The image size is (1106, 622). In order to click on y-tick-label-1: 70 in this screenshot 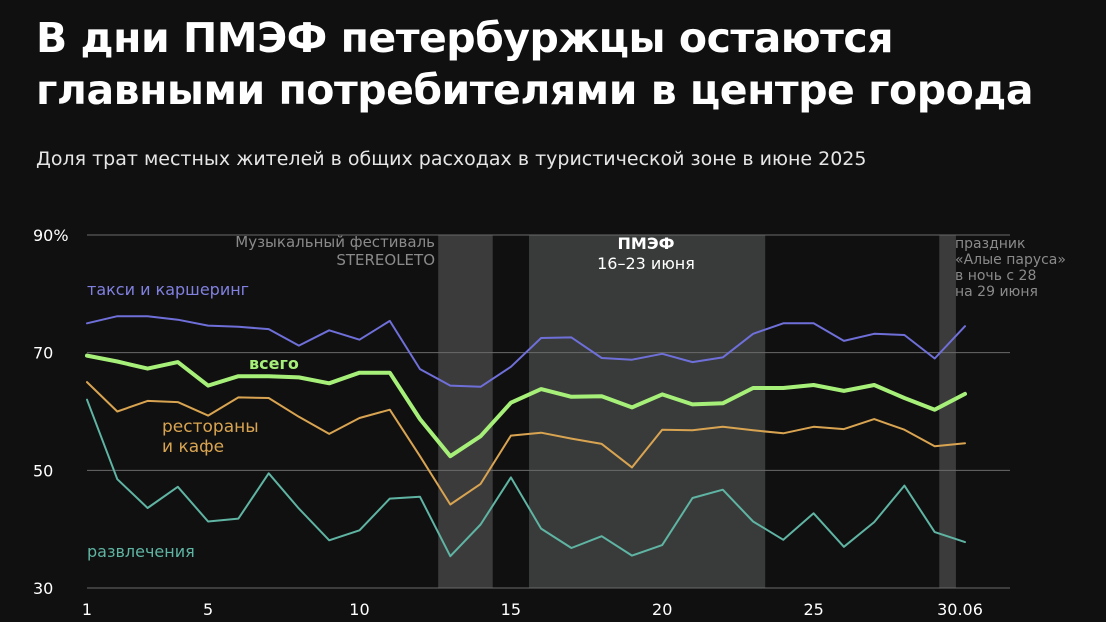, I will do `click(43, 353)`.